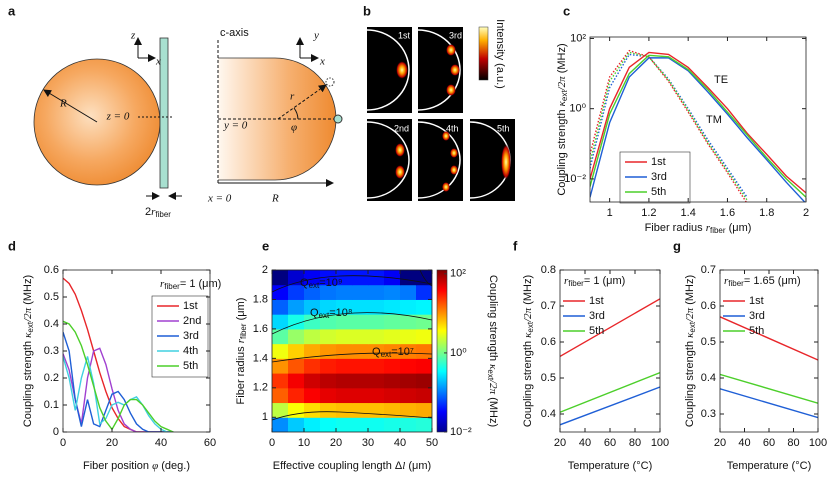  What do you see at coordinates (493, 351) in the screenshot?
I see `colorbar-label: Coupling strength κext/2π (MHz)` at bounding box center [493, 351].